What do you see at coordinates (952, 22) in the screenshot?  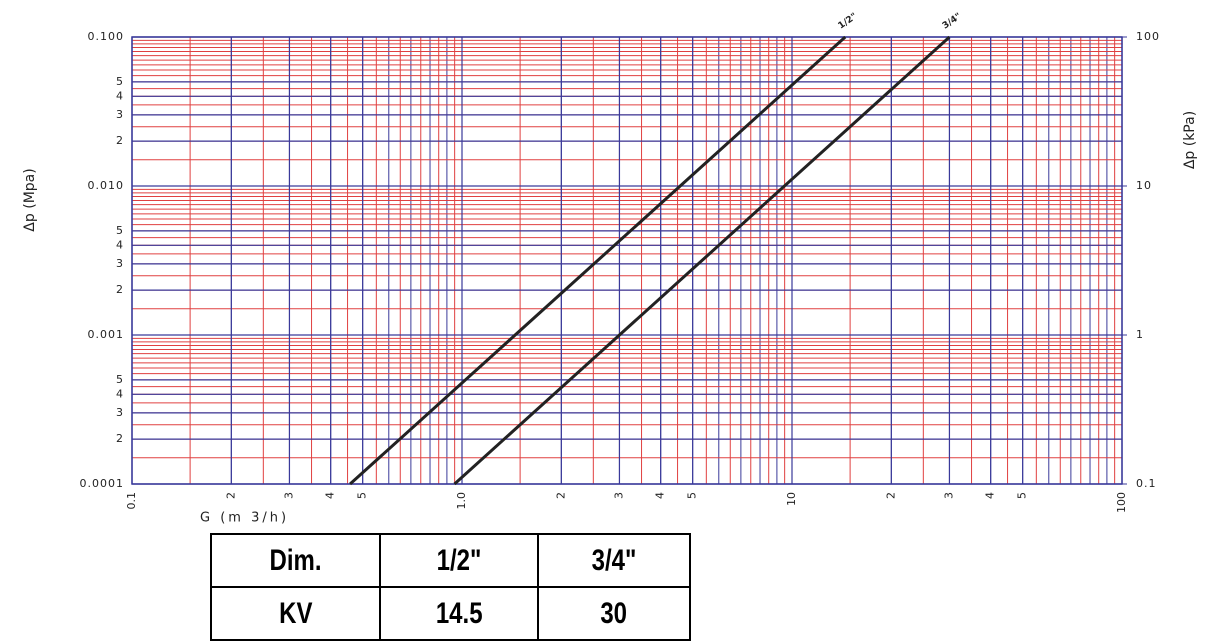 I see `series-label: 3/4"` at bounding box center [952, 22].